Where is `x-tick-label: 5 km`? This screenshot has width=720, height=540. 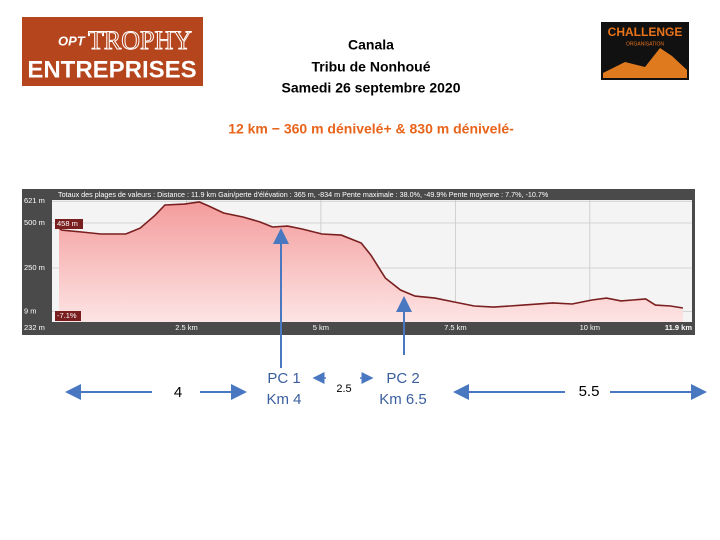 x-tick-label: 5 km is located at coordinates (321, 327).